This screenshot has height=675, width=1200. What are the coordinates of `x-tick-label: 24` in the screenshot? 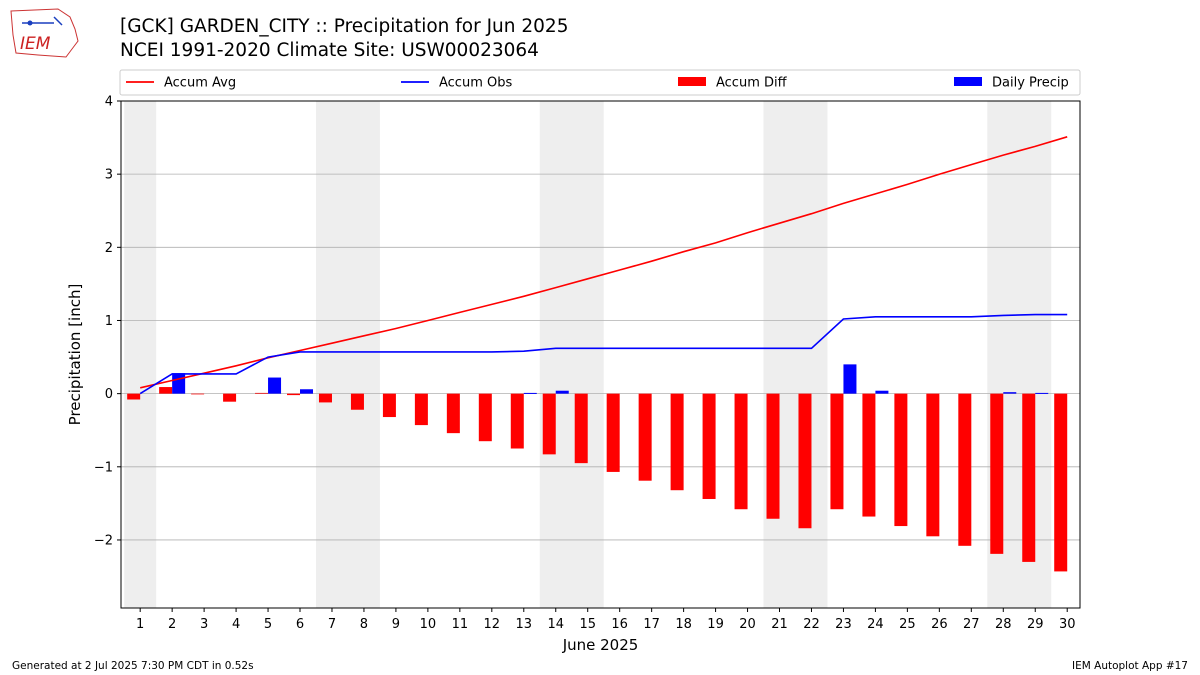 It's located at (875, 624).